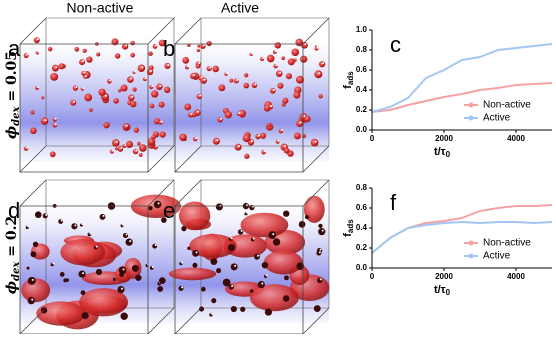  What do you see at coordinates (246, 95) in the screenshot?
I see `render-panel: b` at bounding box center [246, 95].